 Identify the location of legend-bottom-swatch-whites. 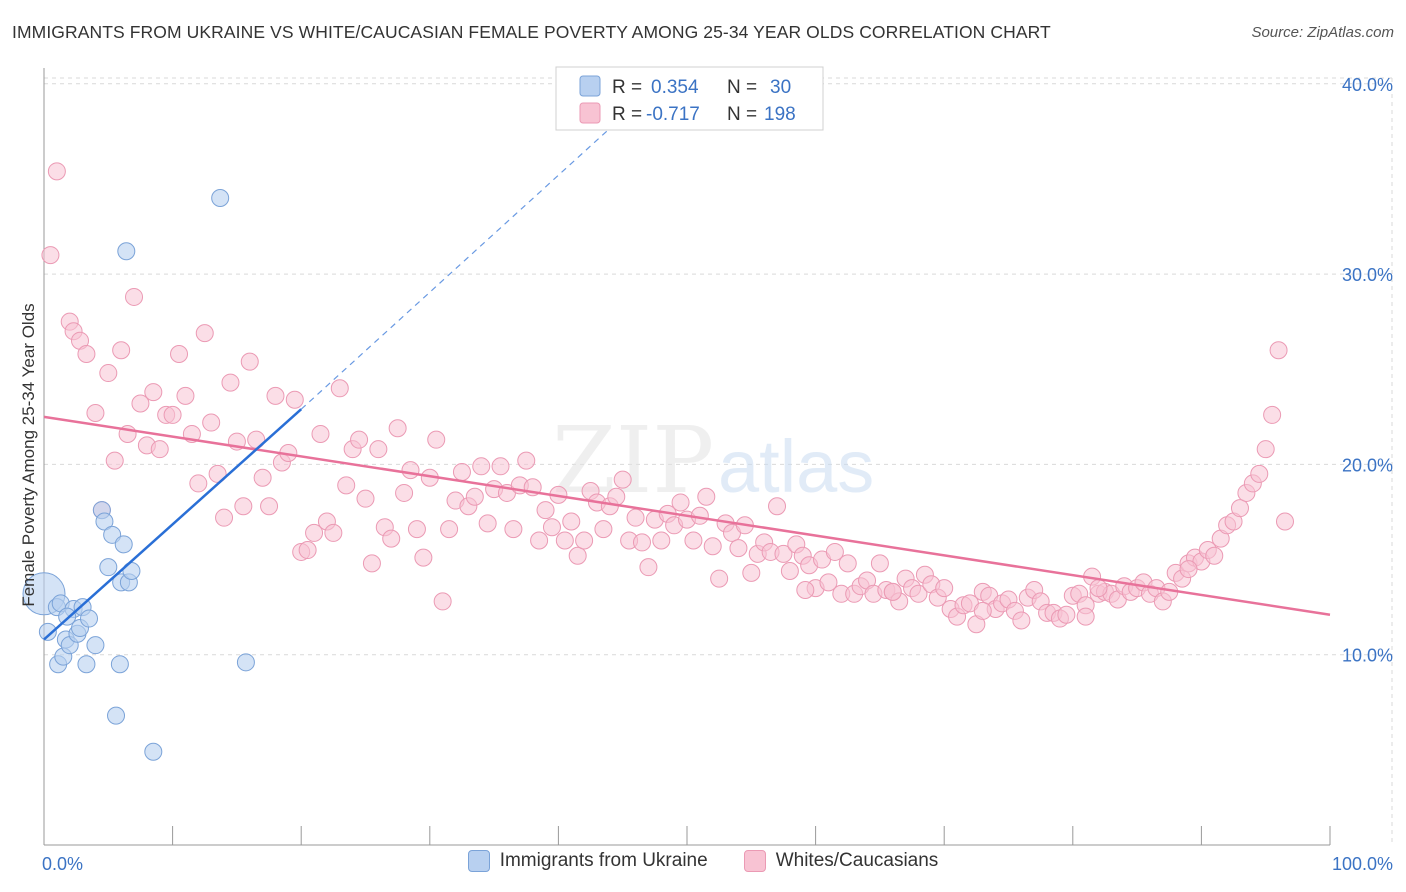
(754, 861).